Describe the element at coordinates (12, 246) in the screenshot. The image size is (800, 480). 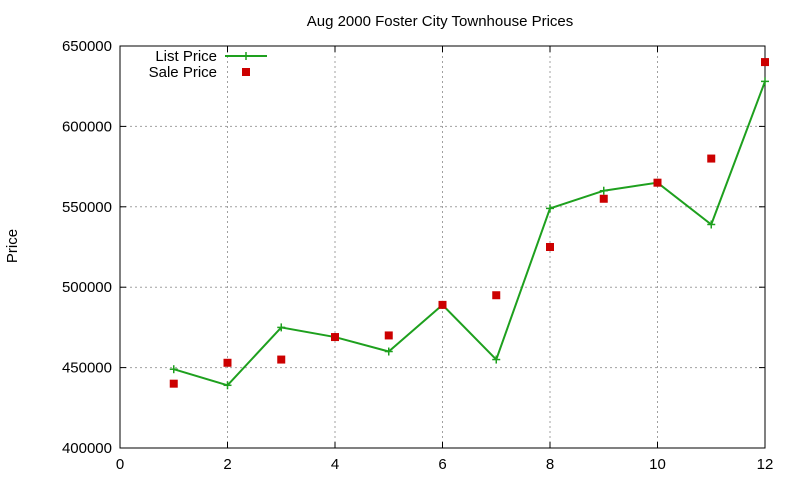
I see `y-axis-label: Price` at that location.